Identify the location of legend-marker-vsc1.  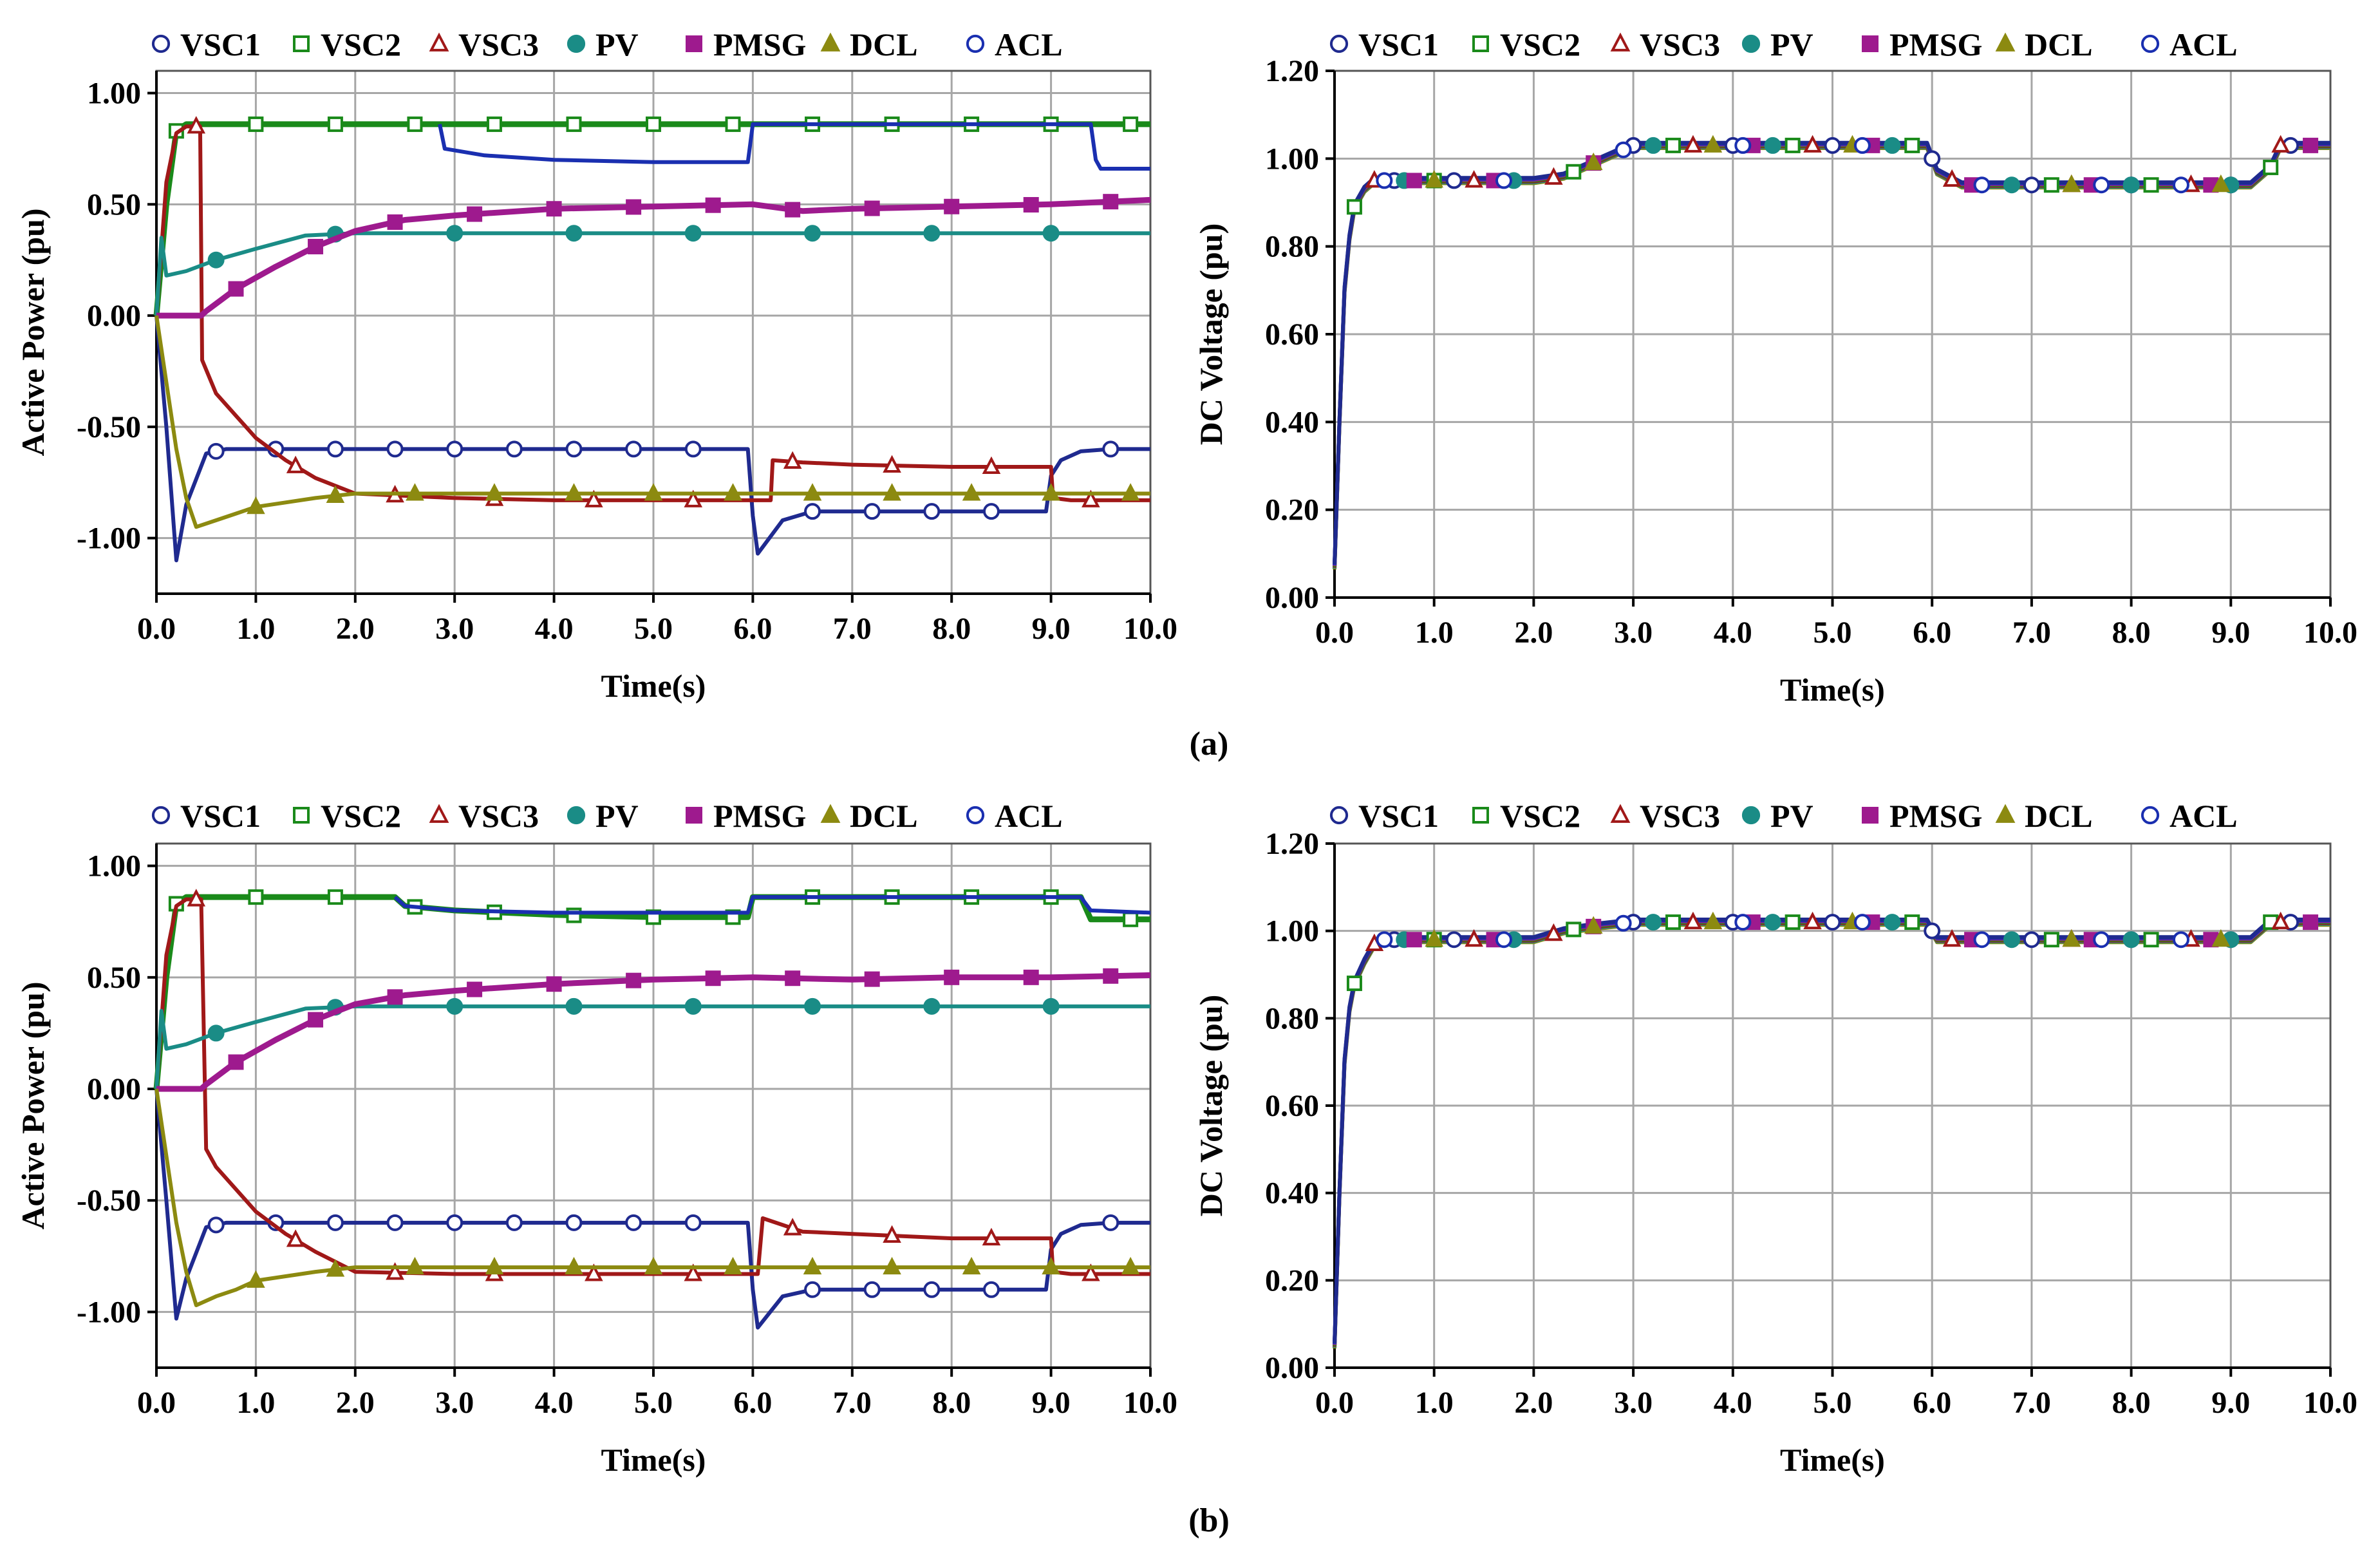
(1339, 43).